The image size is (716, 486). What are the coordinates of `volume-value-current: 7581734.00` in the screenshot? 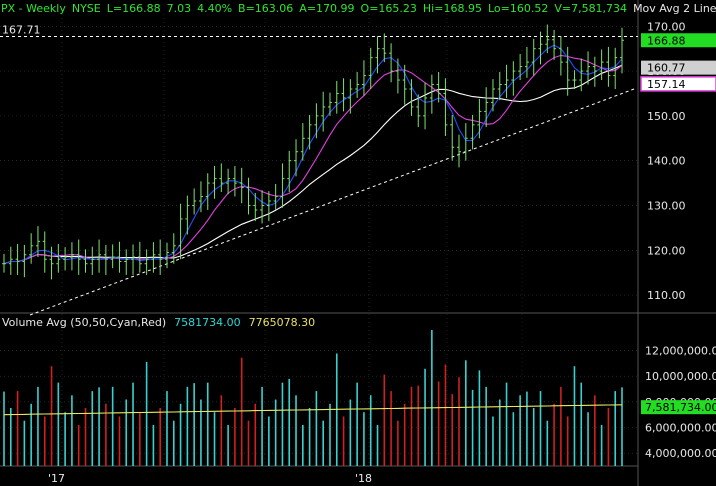 It's located at (207, 322).